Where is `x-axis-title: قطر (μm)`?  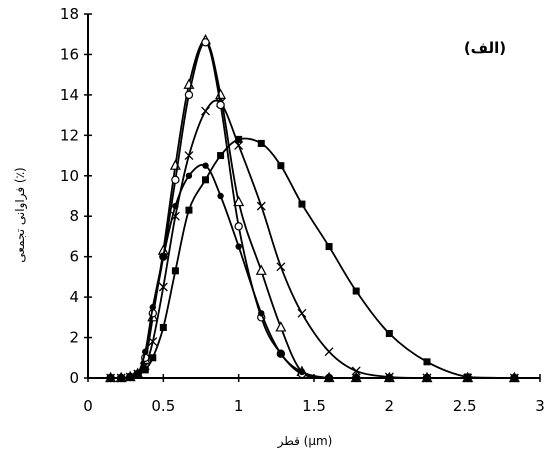 x-axis-title: قطر (μm) is located at coordinates (305, 441).